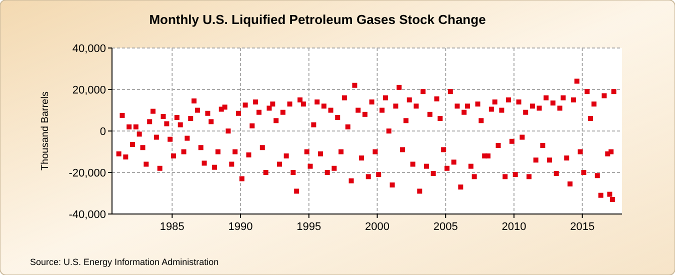 The width and height of the screenshot is (675, 275). Describe the element at coordinates (89, 49) in the screenshot. I see `y-tick-label: 40,000` at that location.